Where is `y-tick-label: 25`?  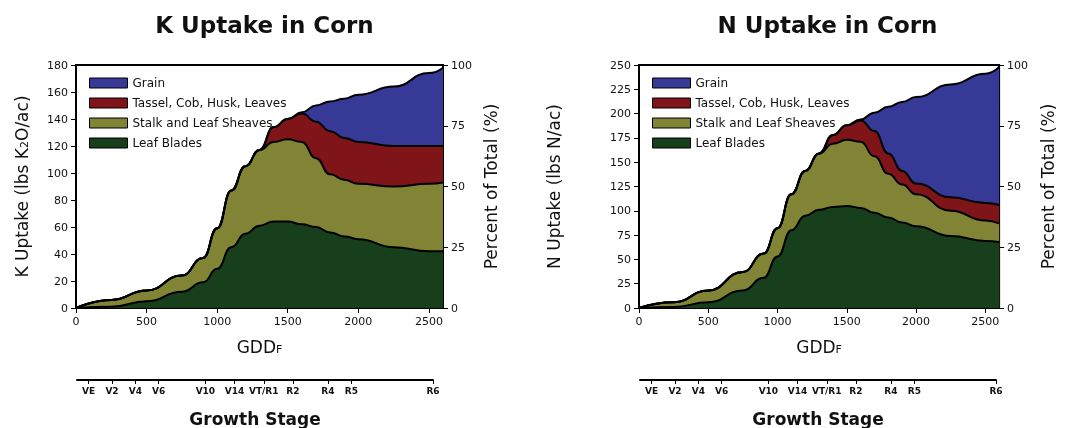
y-tick-label: 25 is located at coordinates (624, 284).